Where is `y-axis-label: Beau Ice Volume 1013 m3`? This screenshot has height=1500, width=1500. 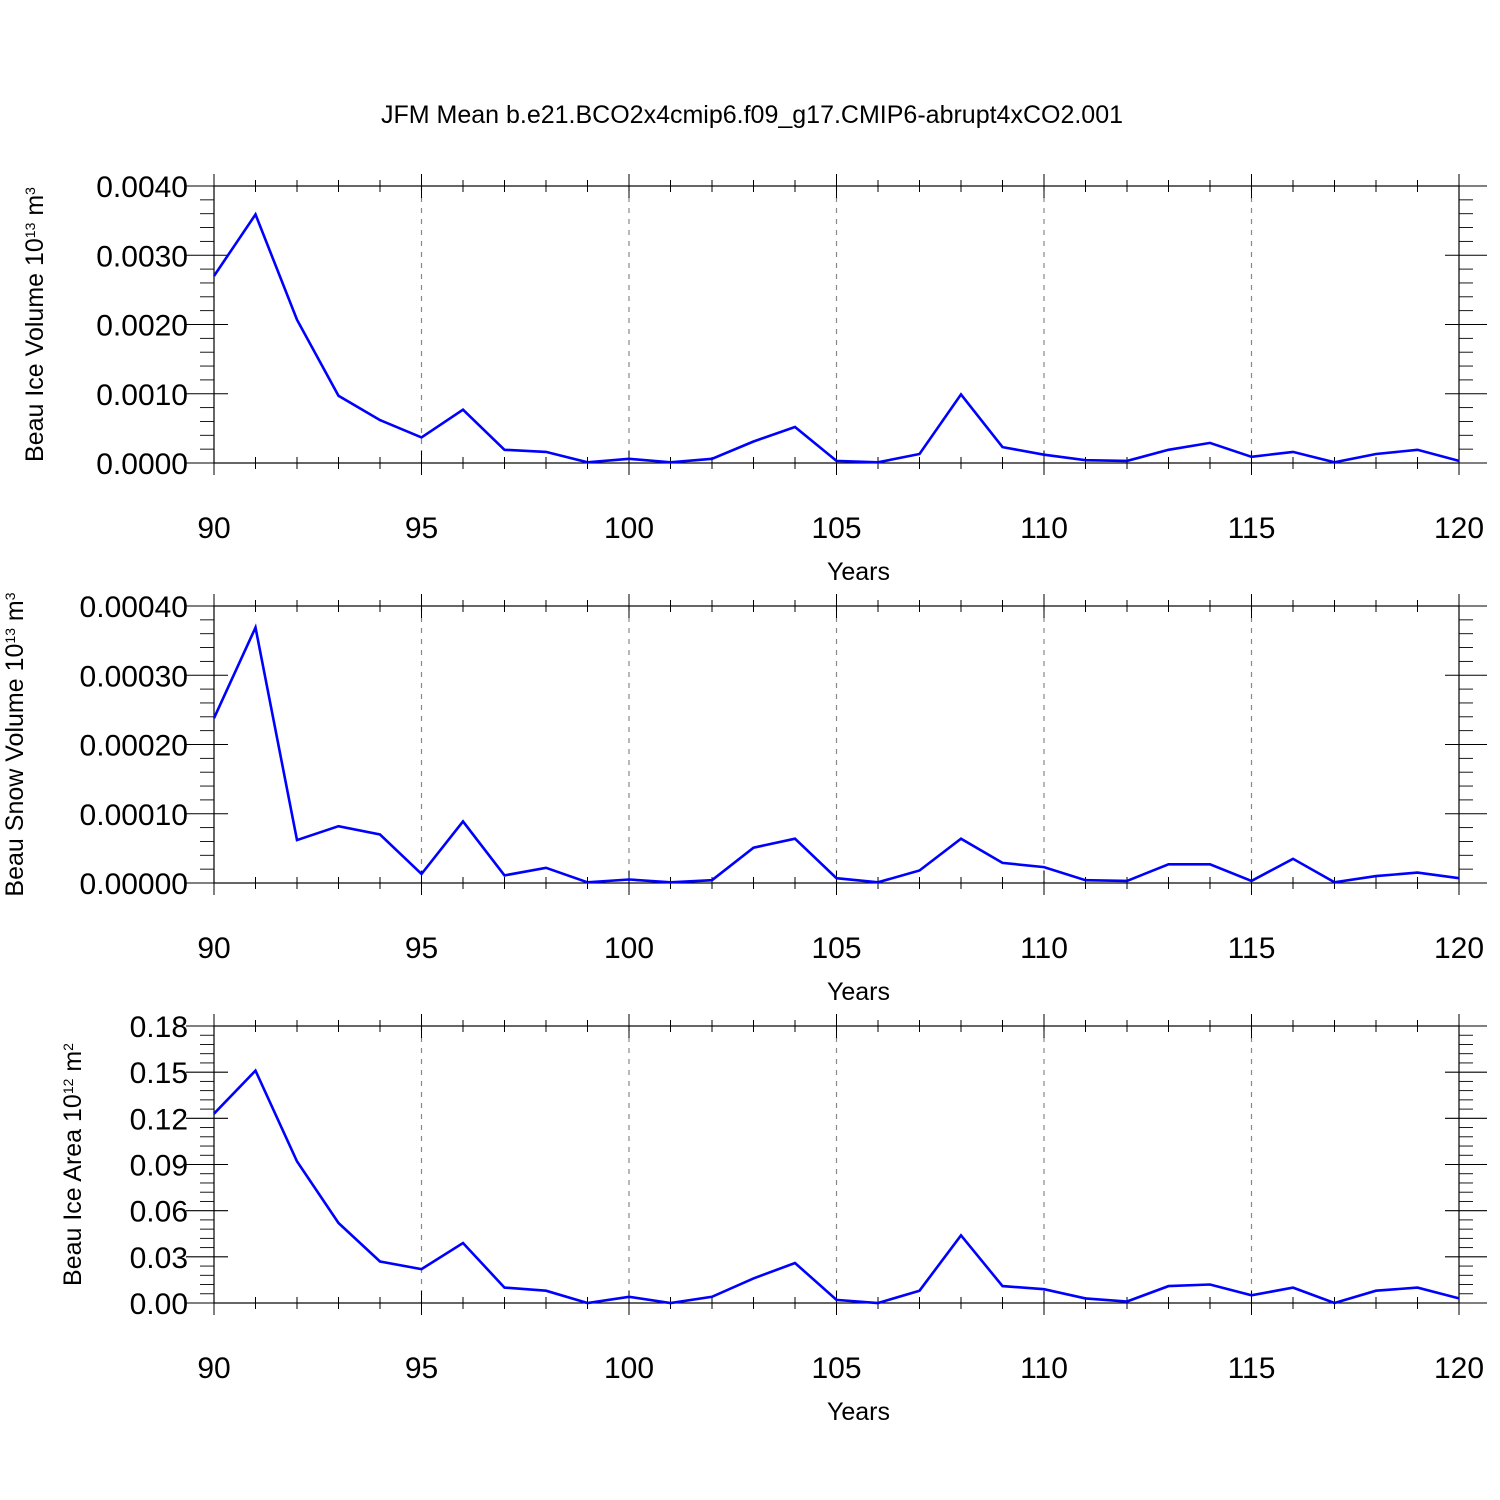 y-axis-label: Beau Ice Volume 1013 m3 is located at coordinates (35, 324).